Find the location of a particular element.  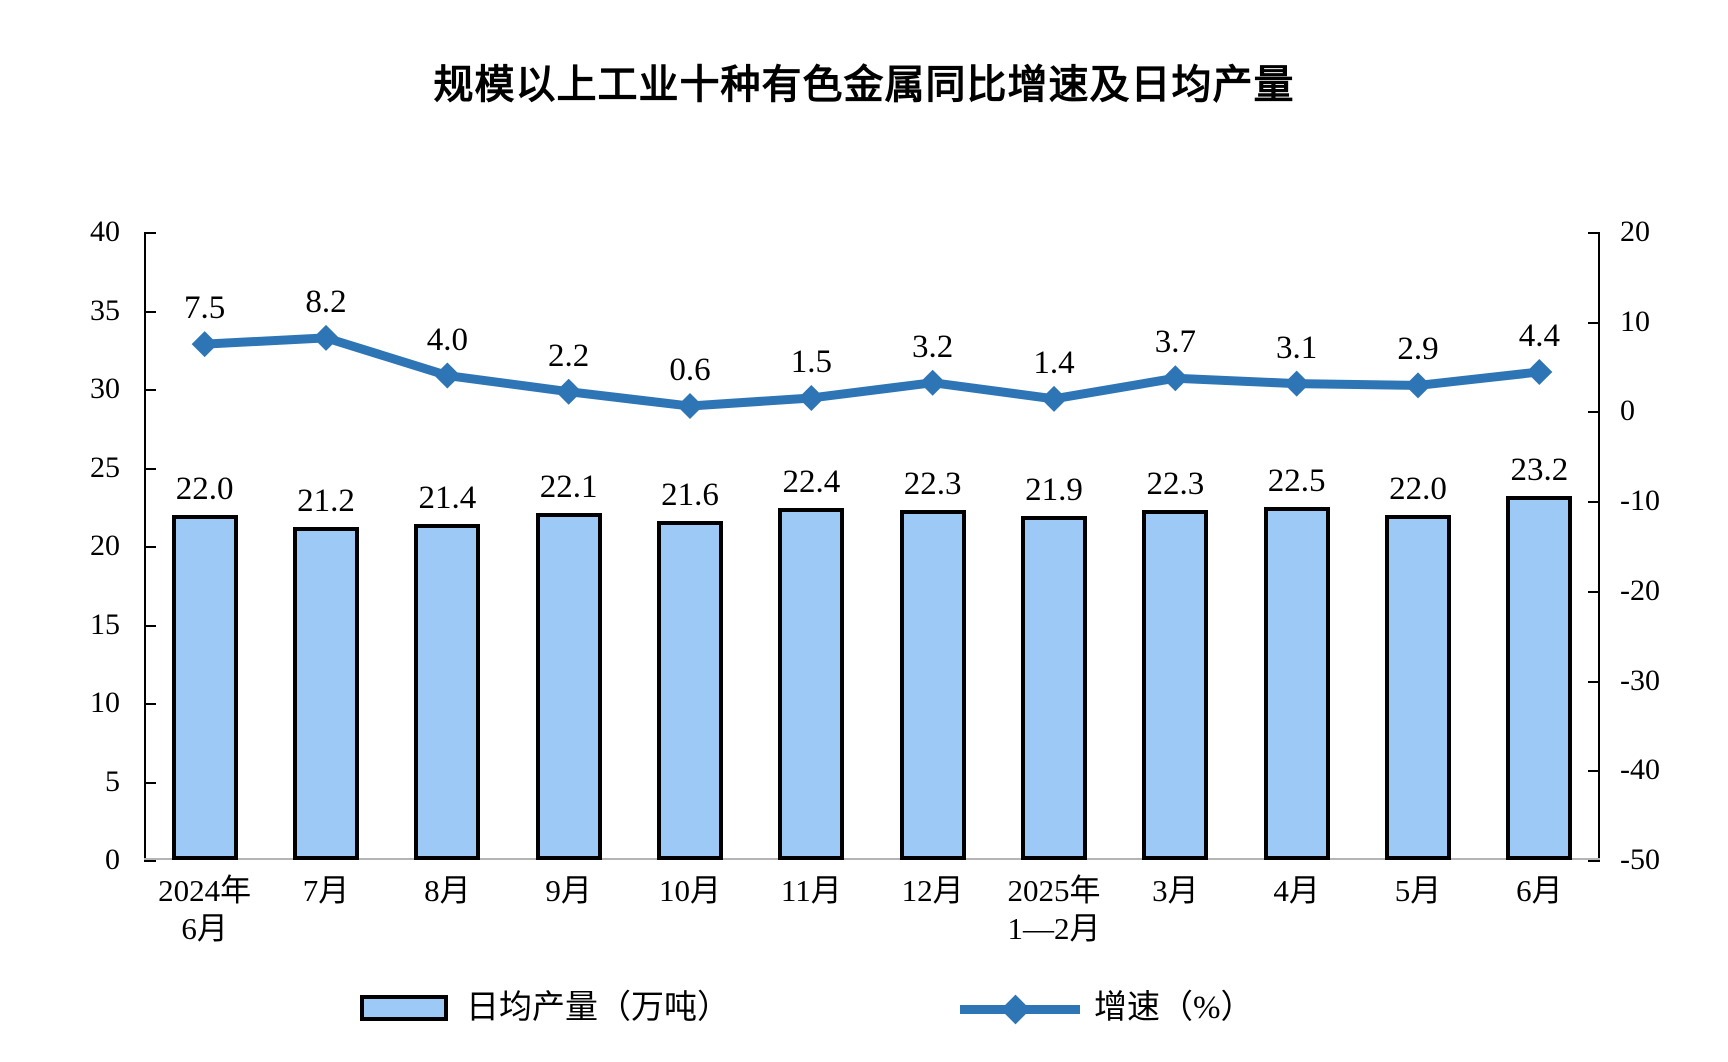

right-axis-tick-label: 0 is located at coordinates (1627, 411).